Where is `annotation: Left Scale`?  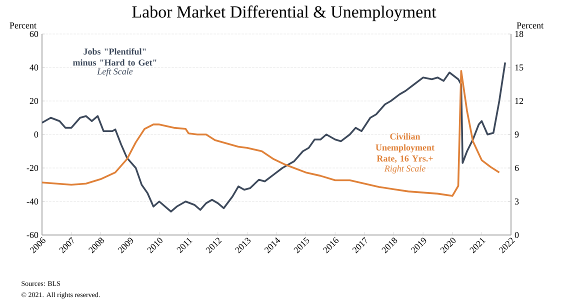 annotation: Left Scale is located at coordinates (115, 72).